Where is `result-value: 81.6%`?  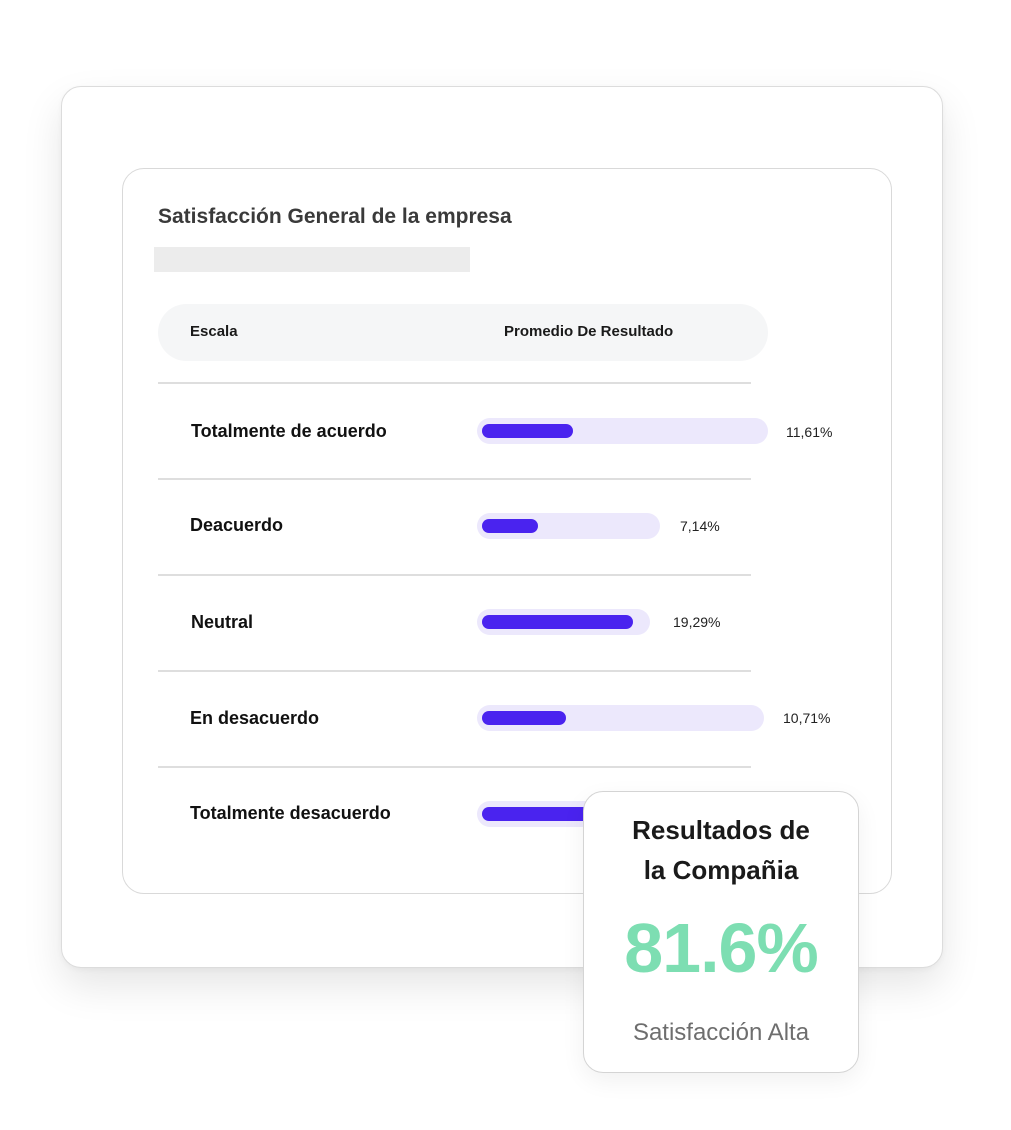
result-value: 81.6% is located at coordinates (721, 948).